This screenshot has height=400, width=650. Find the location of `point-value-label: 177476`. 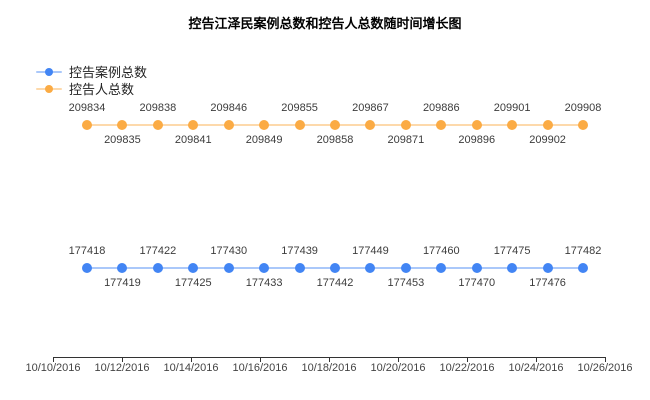

point-value-label: 177476 is located at coordinates (547, 283).